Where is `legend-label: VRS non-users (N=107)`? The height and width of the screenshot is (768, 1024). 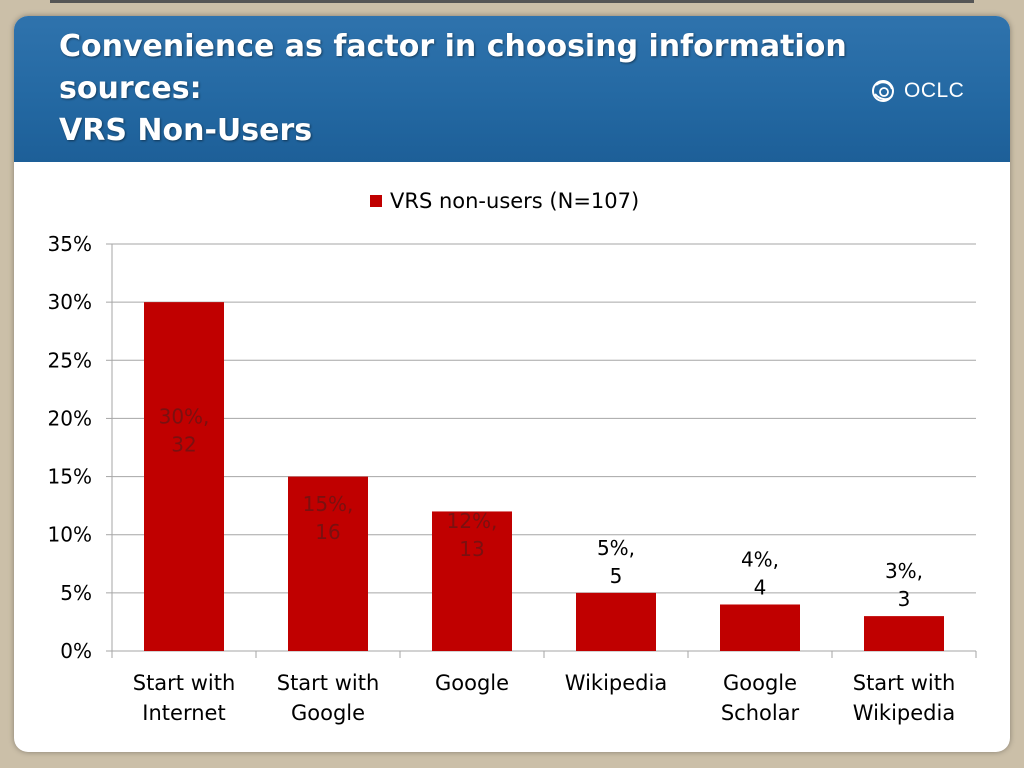
legend-label: VRS non-users (N=107) is located at coordinates (514, 201).